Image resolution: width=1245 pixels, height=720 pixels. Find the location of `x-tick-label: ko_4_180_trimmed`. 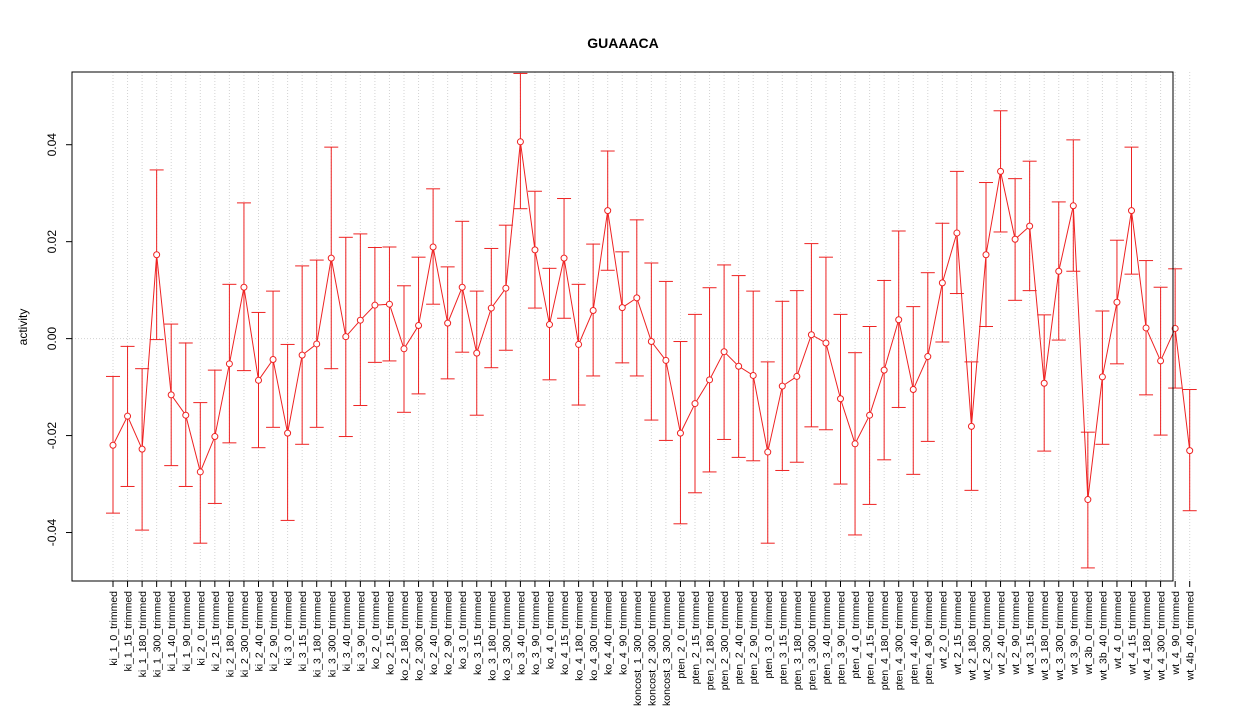

x-tick-label: ko_4_180_trimmed is located at coordinates (580, 636).